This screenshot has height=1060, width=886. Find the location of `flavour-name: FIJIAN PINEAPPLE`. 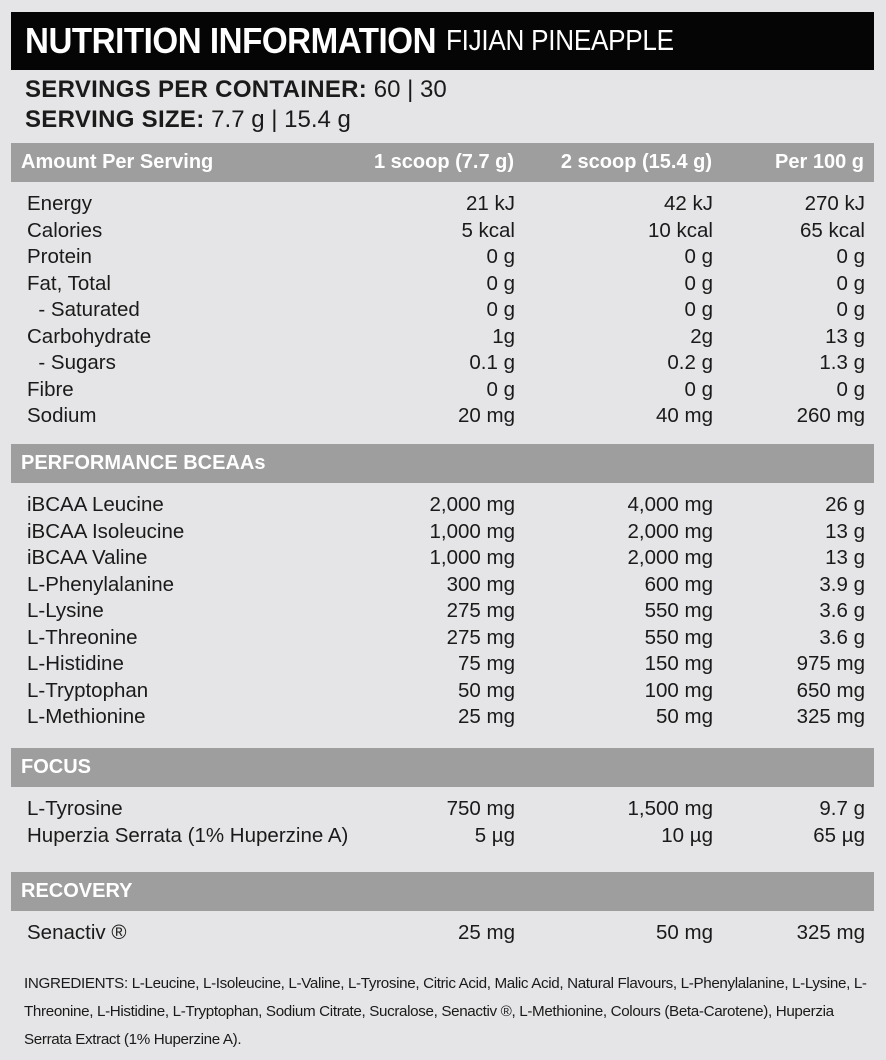

flavour-name: FIJIAN PINEAPPLE is located at coordinates (559, 40).